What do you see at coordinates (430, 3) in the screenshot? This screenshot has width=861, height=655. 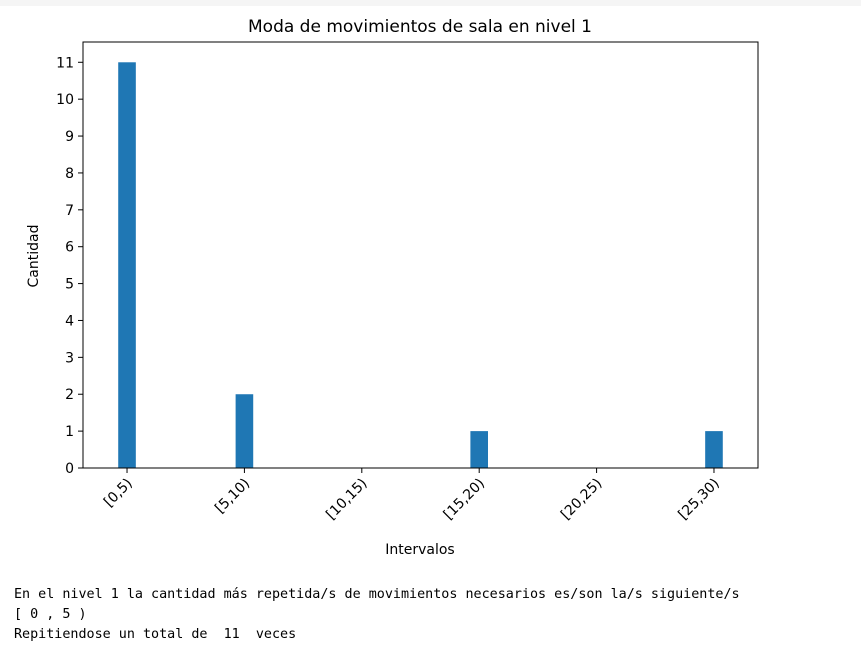 I see `cell-top-bar` at bounding box center [430, 3].